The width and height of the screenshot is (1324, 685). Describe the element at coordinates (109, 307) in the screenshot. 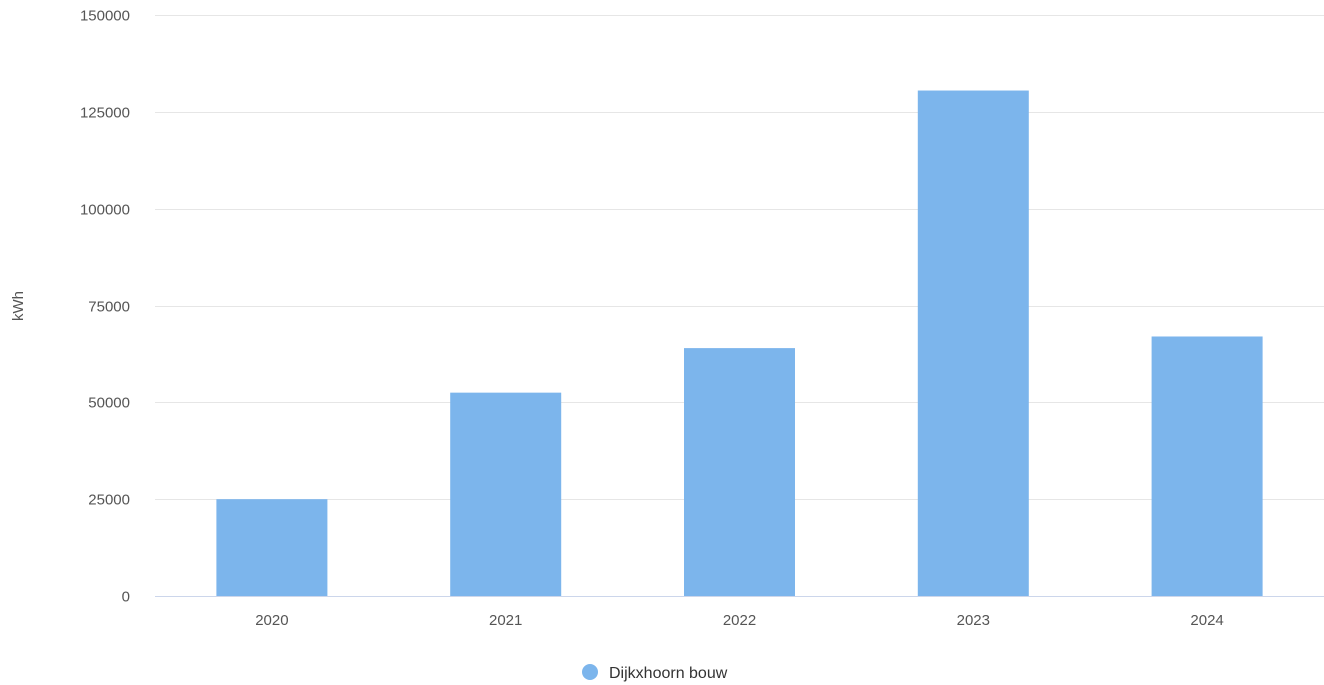

I see `y-tick-label: 75000` at that location.